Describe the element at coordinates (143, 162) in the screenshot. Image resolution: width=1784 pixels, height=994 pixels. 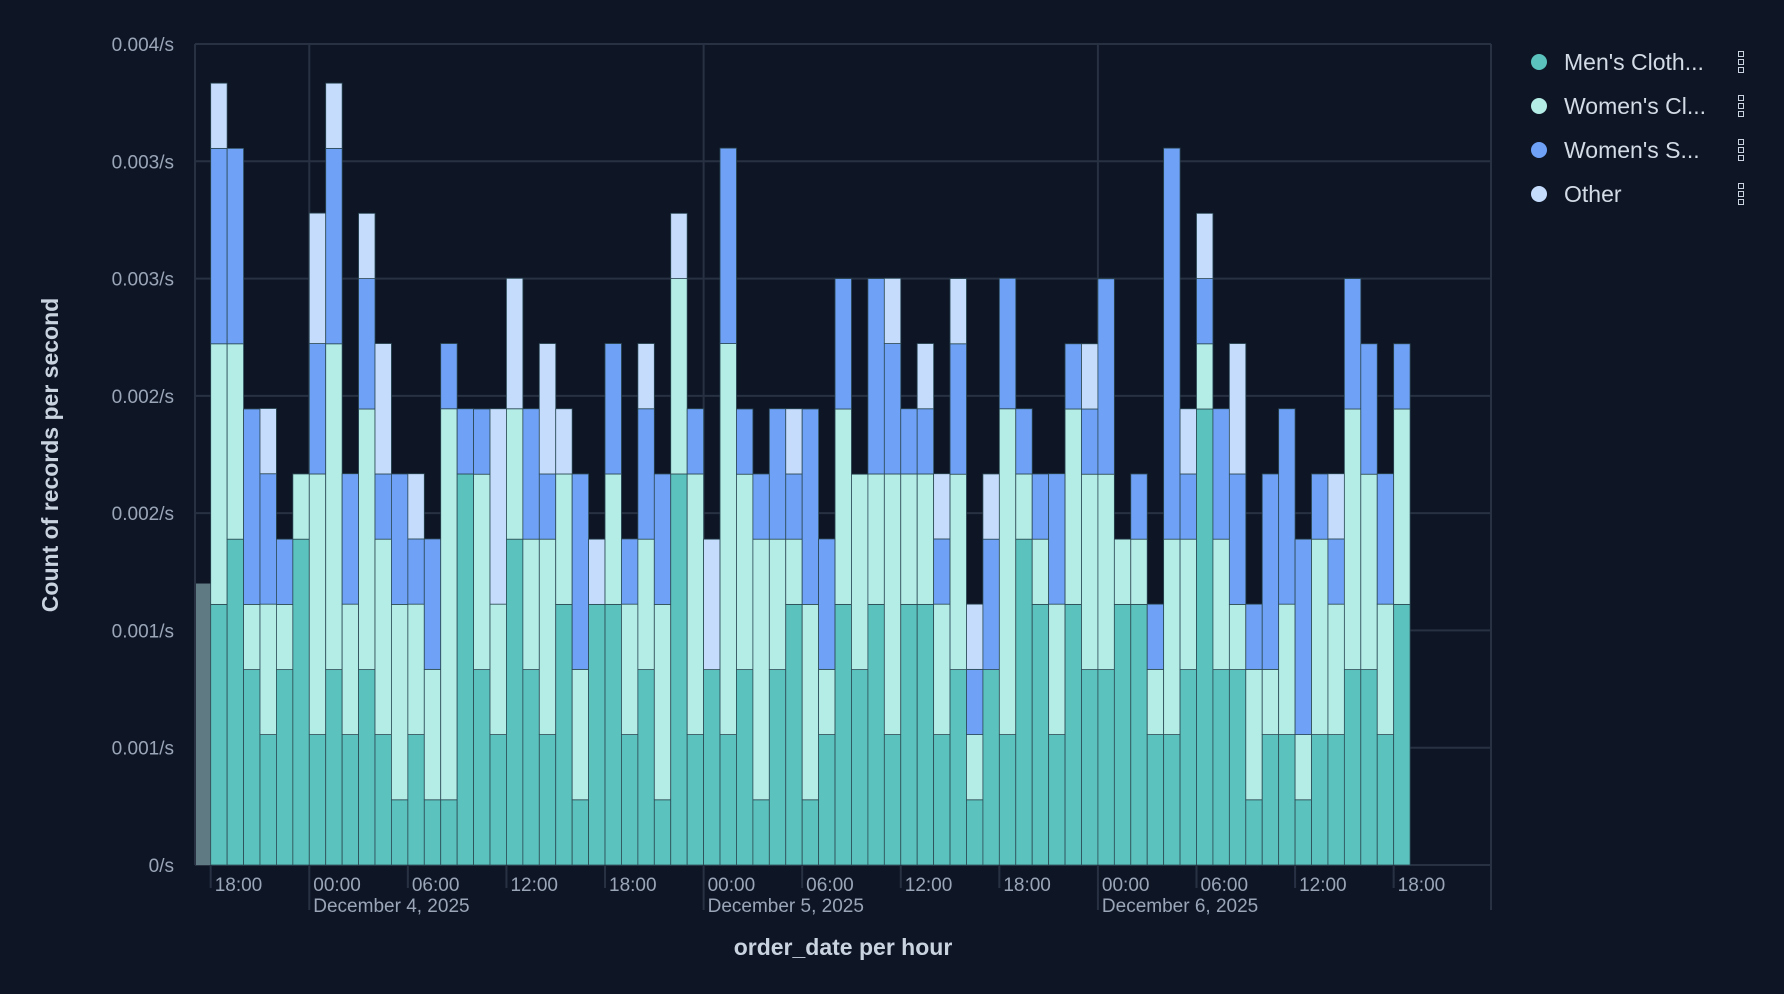
I see `y-tick-label: 0.003/s` at that location.